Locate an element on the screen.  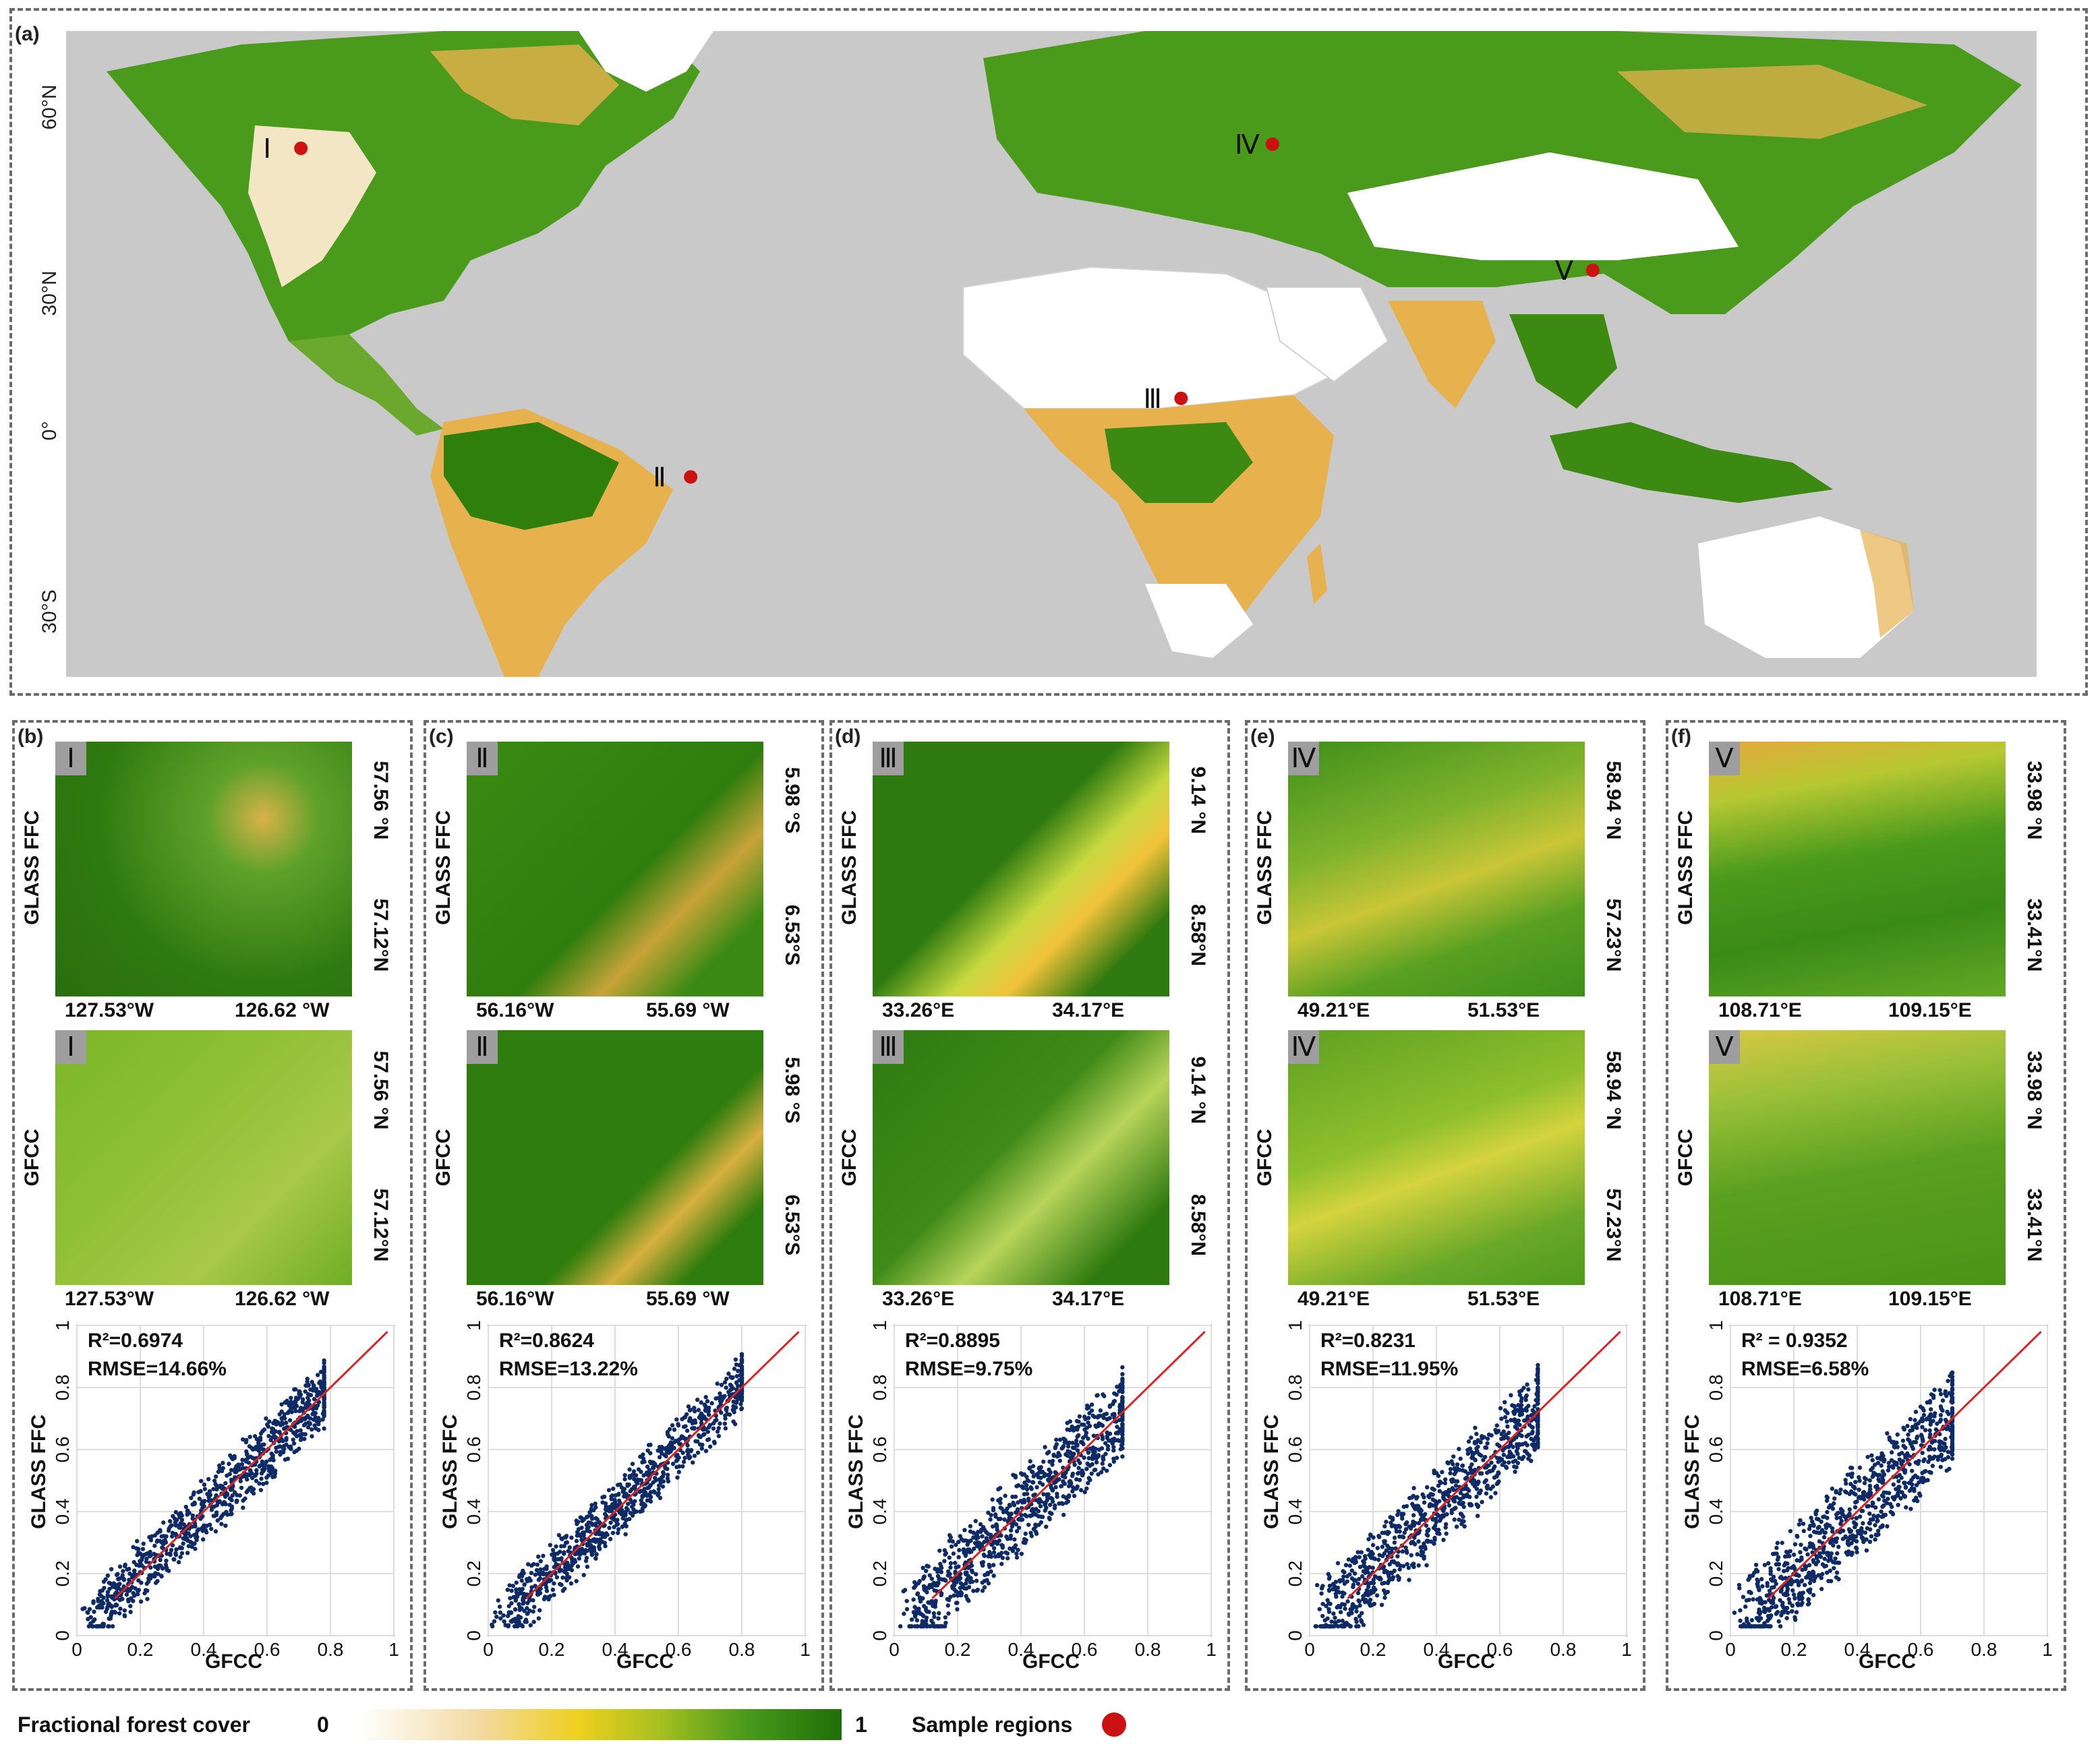
region-tag: Ⅳ is located at coordinates (1304, 759).